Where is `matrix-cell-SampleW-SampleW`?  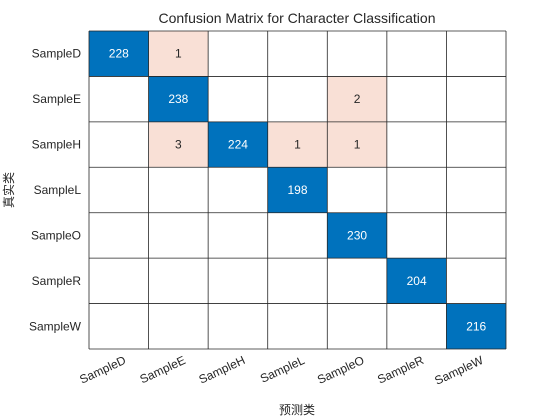 matrix-cell-SampleW-SampleW is located at coordinates (476, 326).